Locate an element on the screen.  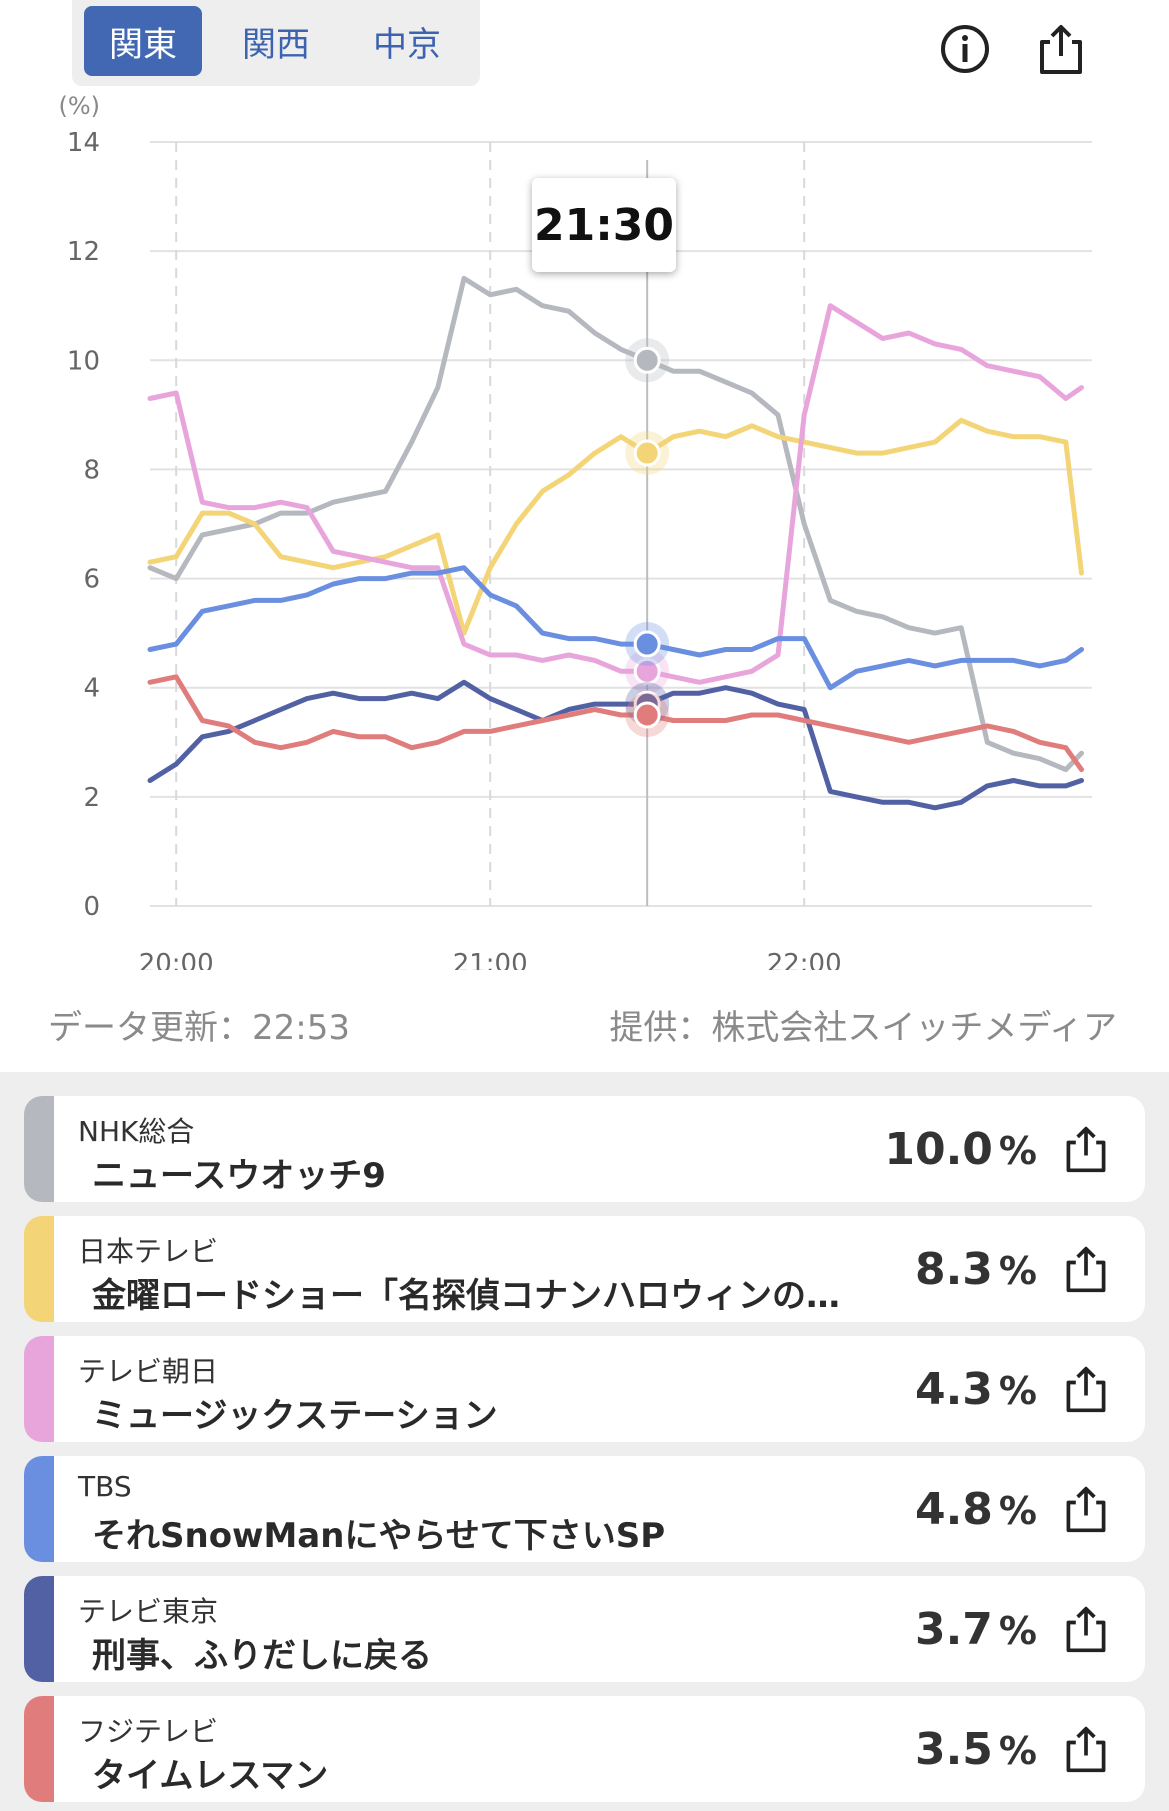
x-tick-label: 20:00 is located at coordinates (176, 959).